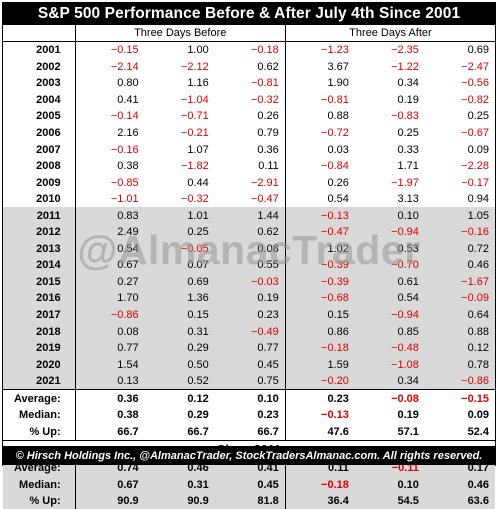 The image size is (500, 509). Describe the element at coordinates (249, 232) in the screenshot. I see `year-row: 2012 2.49 0.25 0.62 −0.47 −0.94 −0.16` at that location.